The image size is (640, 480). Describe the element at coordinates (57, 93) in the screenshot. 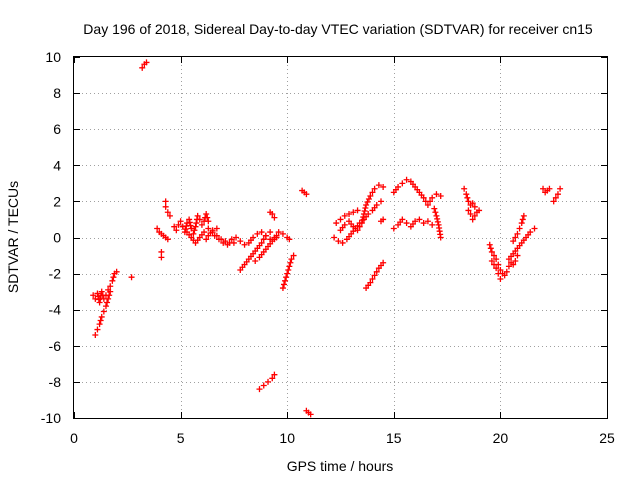

I see `y-tick-label: 8` at that location.